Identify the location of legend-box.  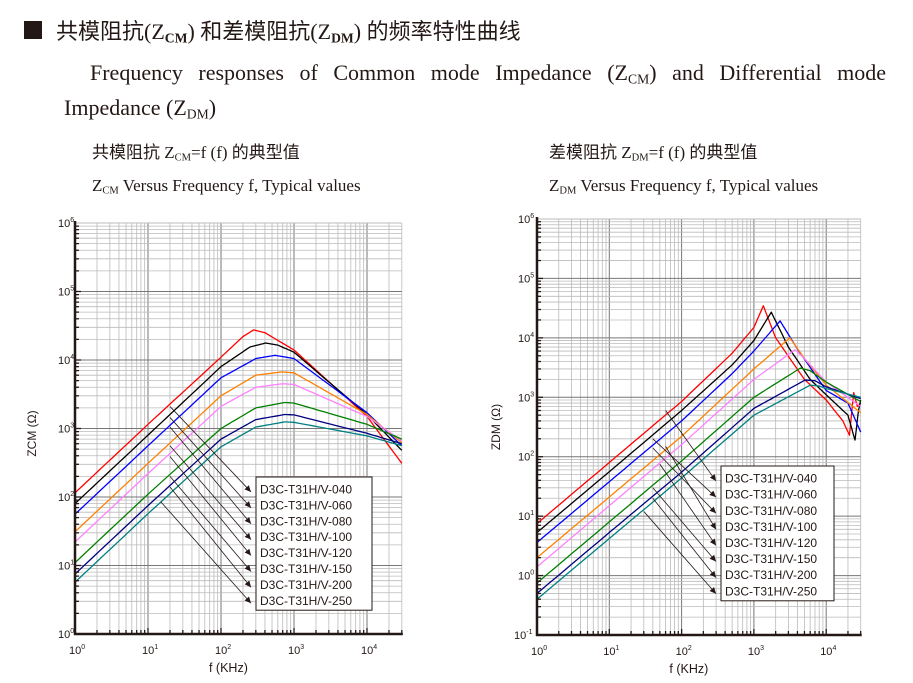
(314, 543).